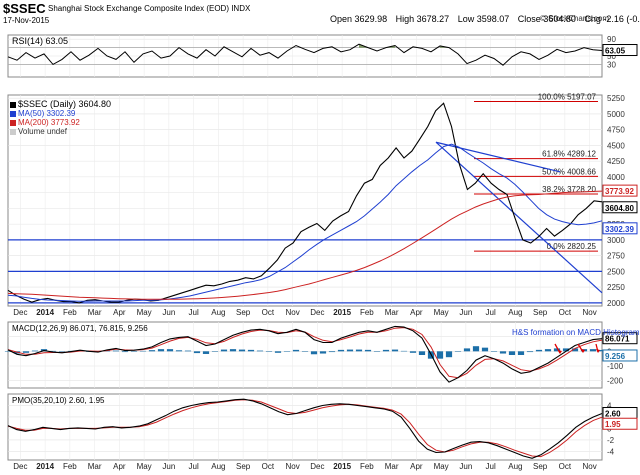 This screenshot has width=640, height=475. I want to click on price-tick-label: 2000, so click(616, 303).